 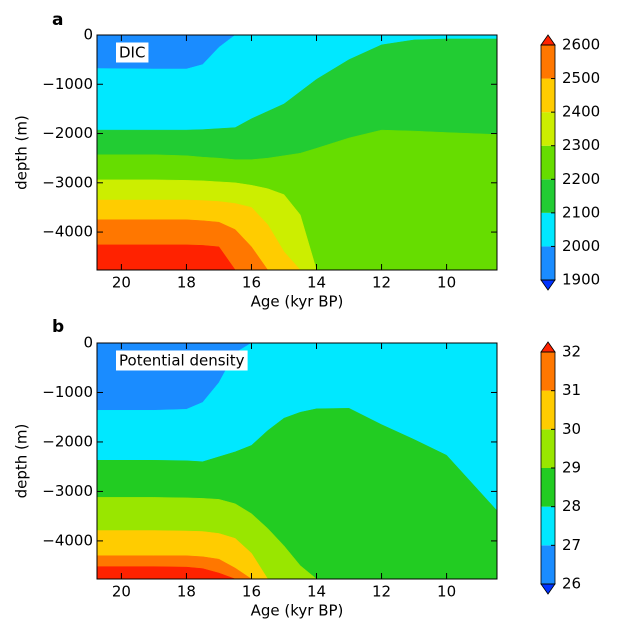 I want to click on colorbar-frame, so click(x=548, y=162).